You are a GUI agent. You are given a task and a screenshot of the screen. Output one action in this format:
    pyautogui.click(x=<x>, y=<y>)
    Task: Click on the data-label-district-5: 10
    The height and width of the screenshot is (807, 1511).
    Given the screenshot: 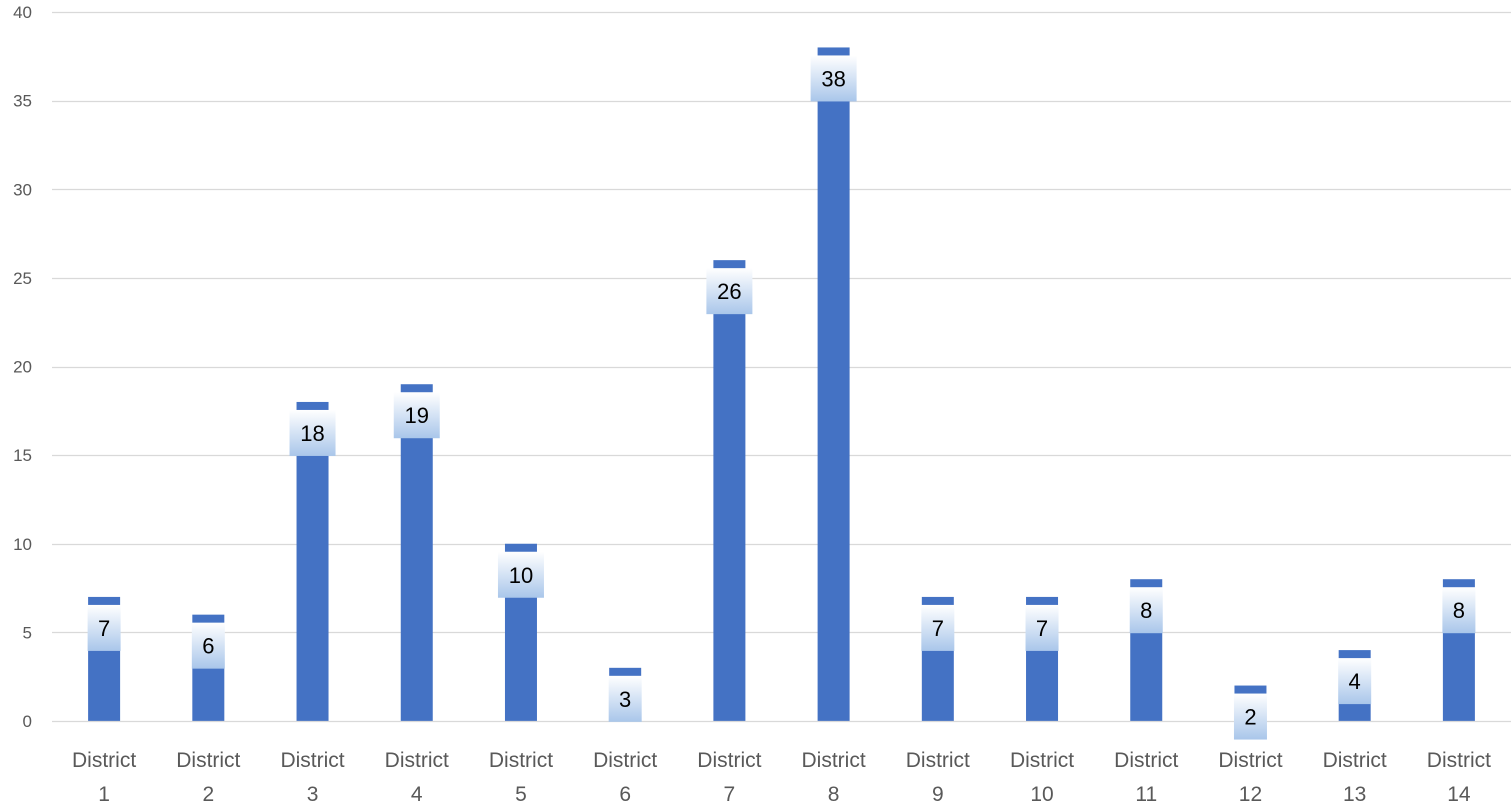 What is the action you would take?
    pyautogui.click(x=520, y=574)
    